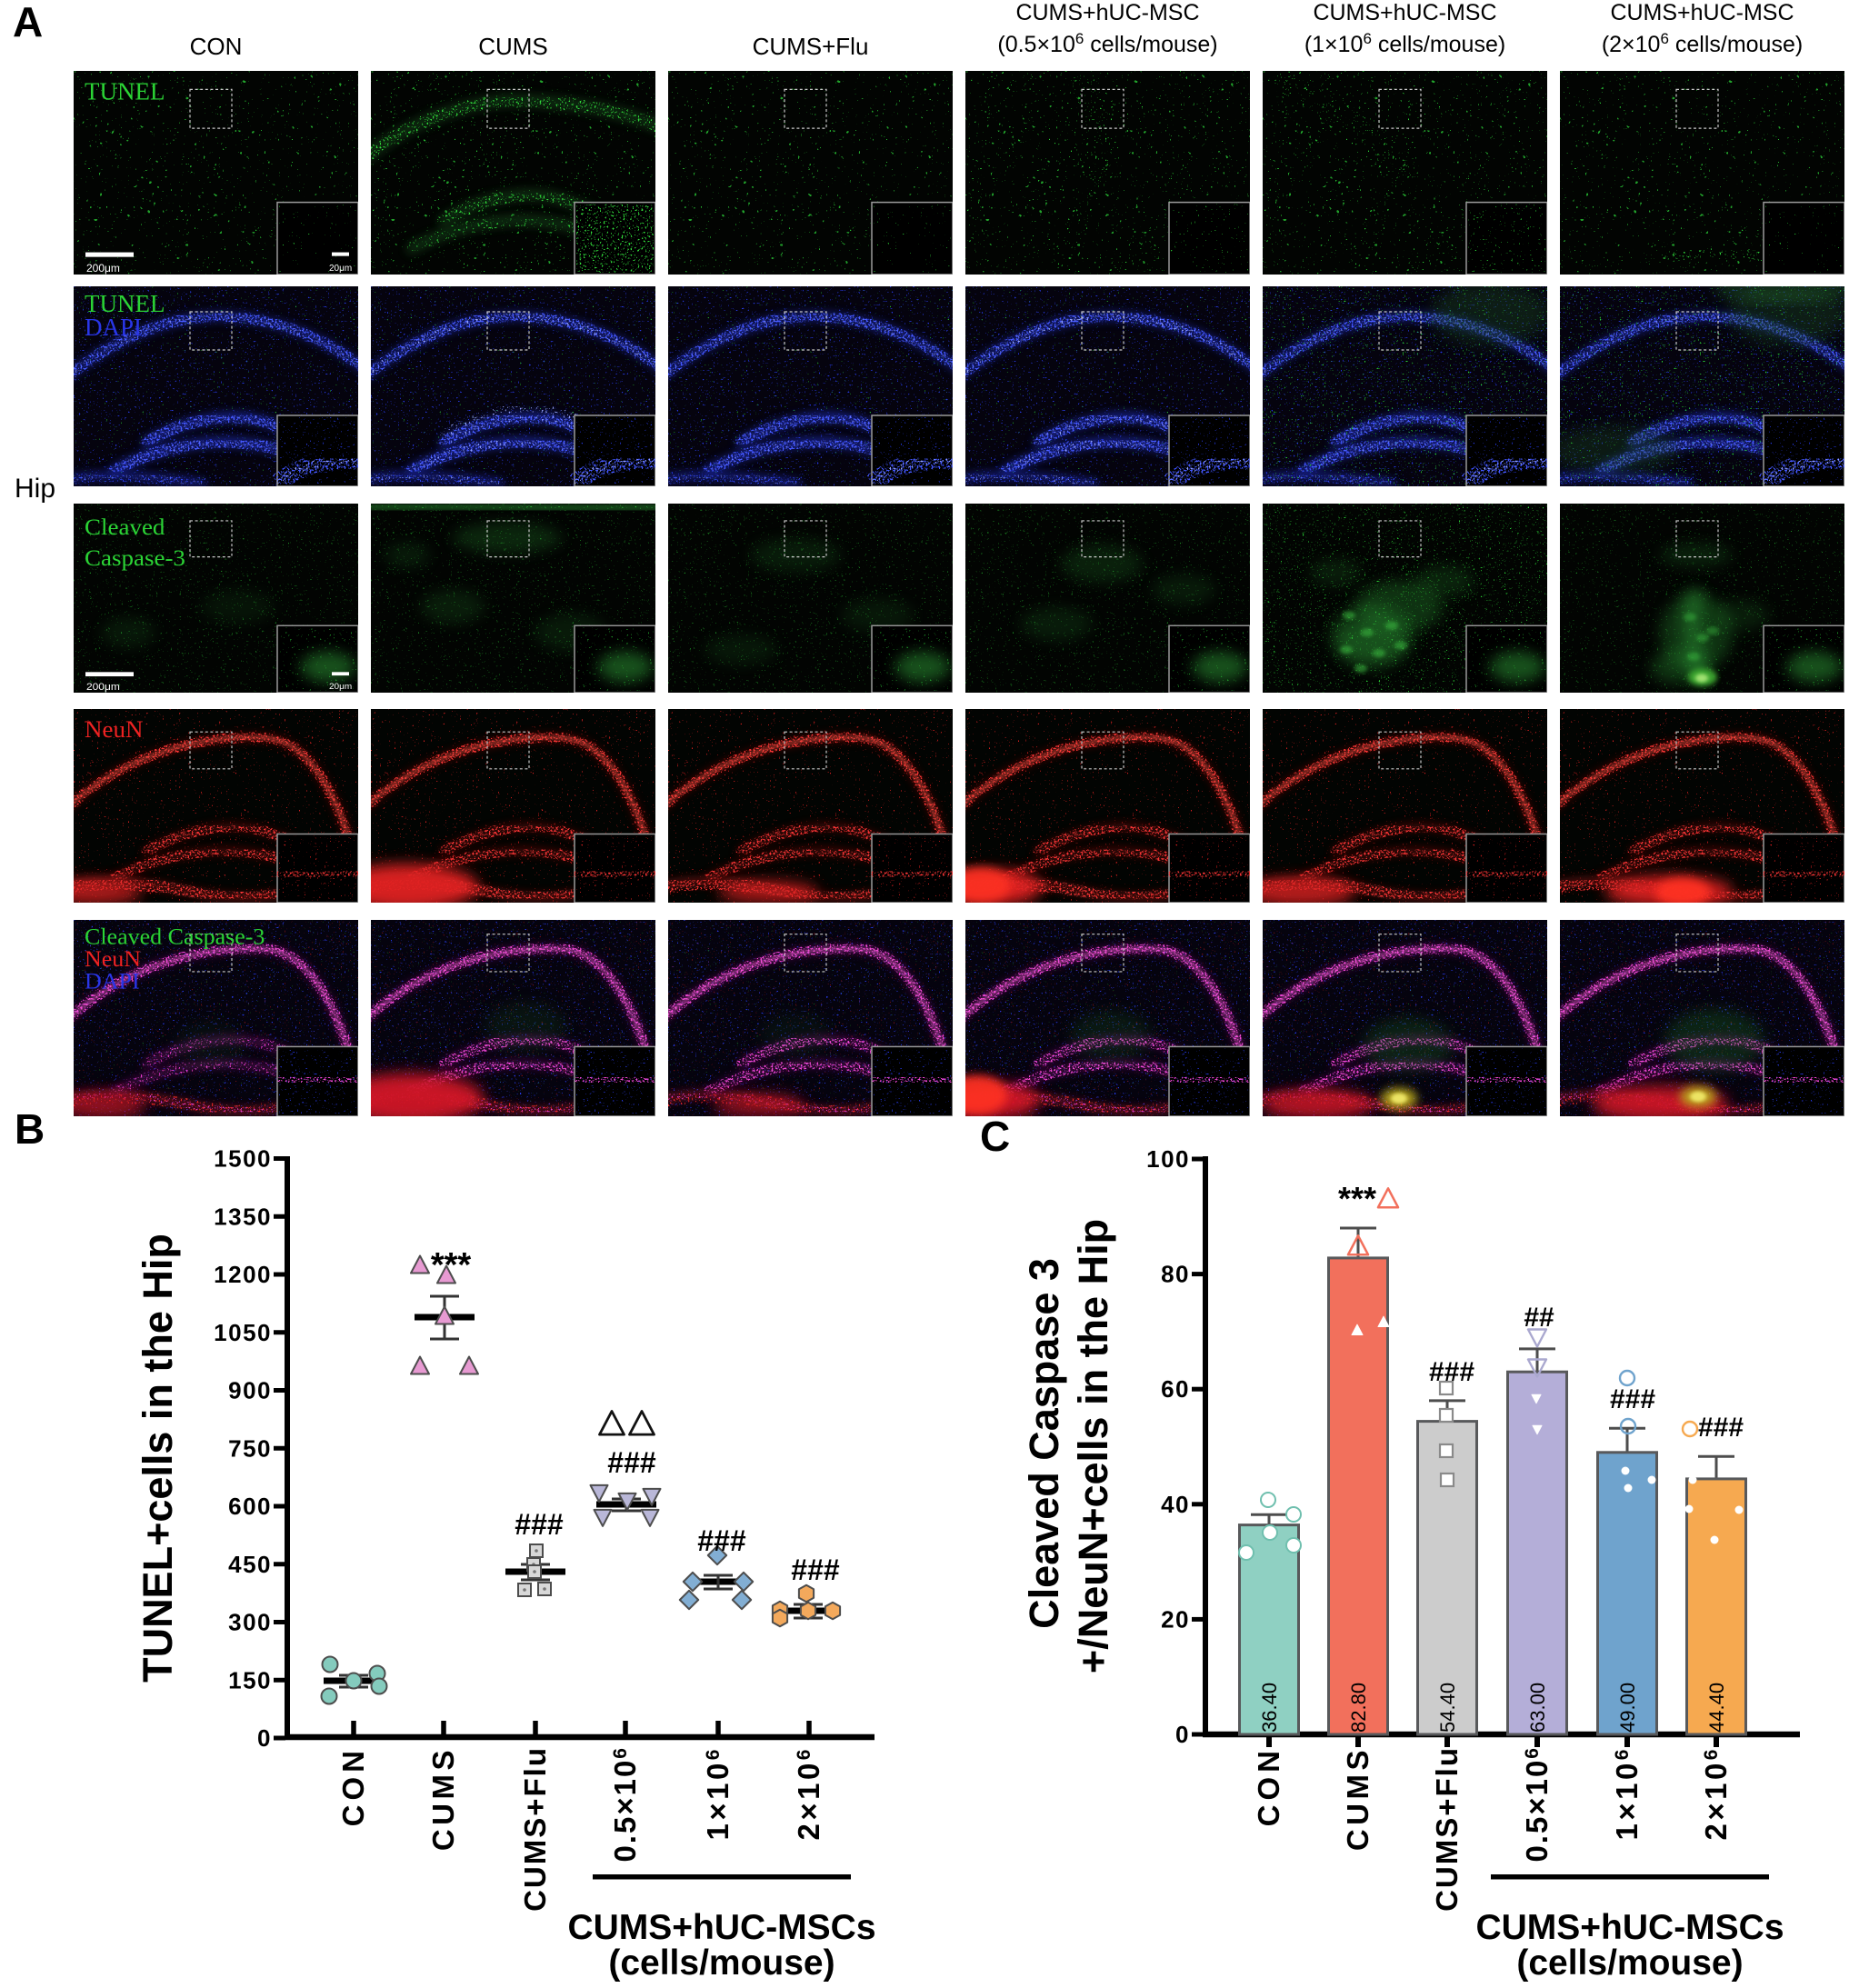  Describe the element at coordinates (158, 1458) in the screenshot. I see `svg-text: TUNEL+cells in the Hip` at that location.